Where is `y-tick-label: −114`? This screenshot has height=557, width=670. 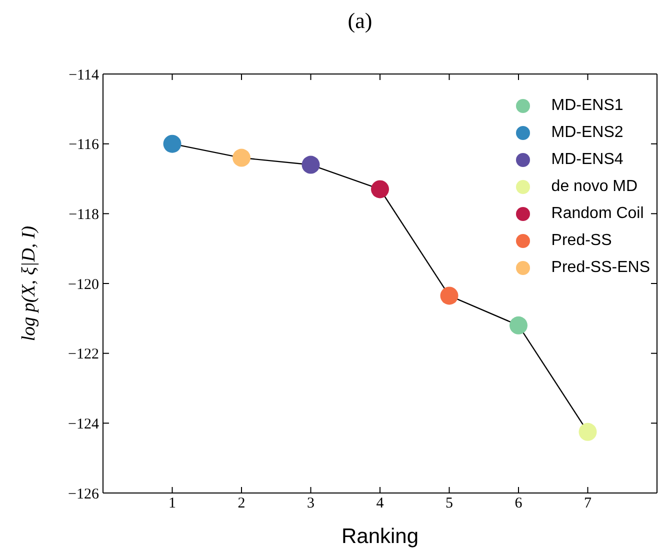 y-tick-label: −114 is located at coordinates (84, 75).